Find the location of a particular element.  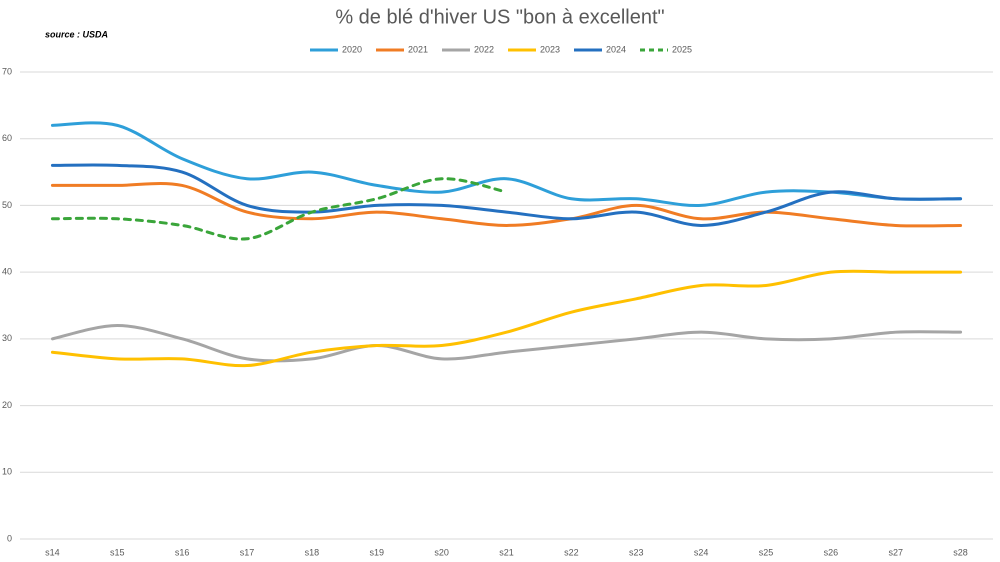

x-tick-label: s21 is located at coordinates (506, 552).